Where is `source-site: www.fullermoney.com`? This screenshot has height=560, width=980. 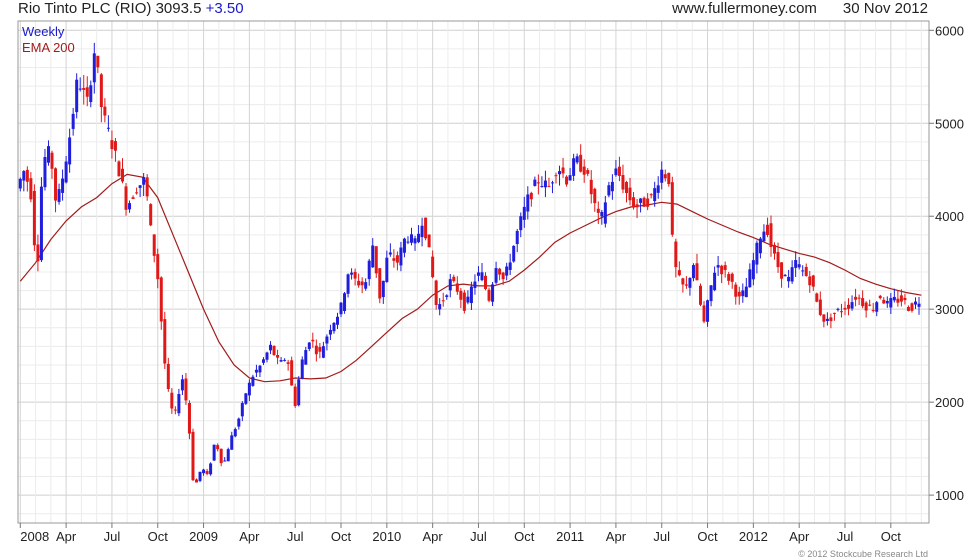 source-site: www.fullermoney.com is located at coordinates (744, 8).